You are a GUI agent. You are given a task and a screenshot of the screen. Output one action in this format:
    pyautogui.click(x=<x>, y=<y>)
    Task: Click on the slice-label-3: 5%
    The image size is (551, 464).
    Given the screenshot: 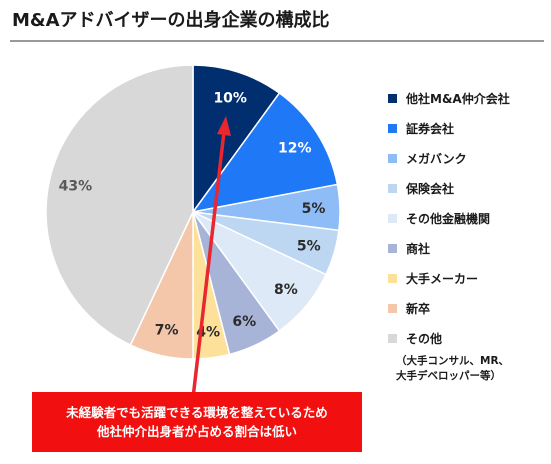 What is the action you would take?
    pyautogui.click(x=309, y=247)
    